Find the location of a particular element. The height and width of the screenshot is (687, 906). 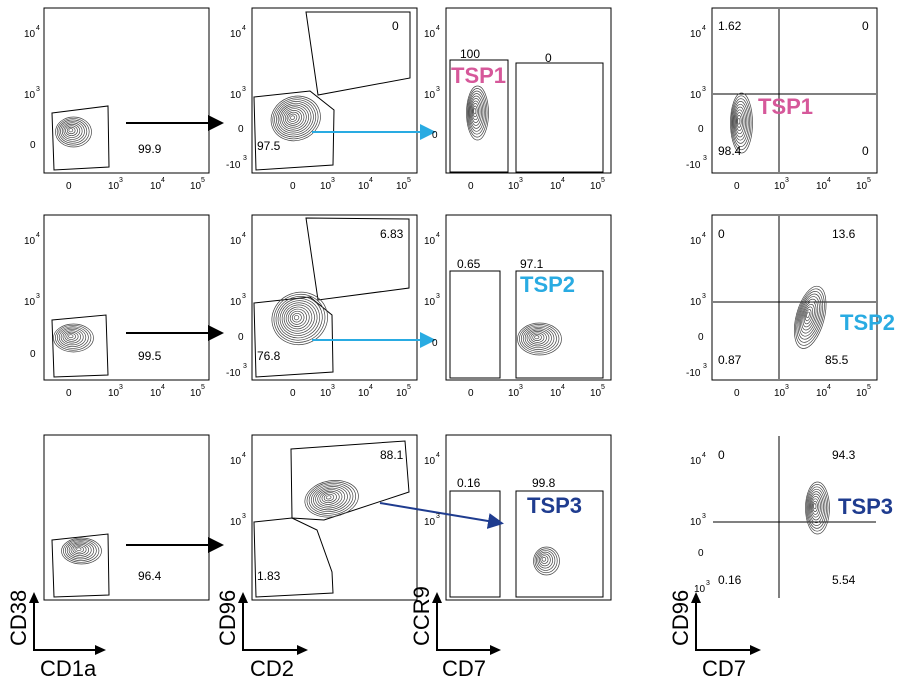

gate-value: 99.9 is located at coordinates (150, 149).